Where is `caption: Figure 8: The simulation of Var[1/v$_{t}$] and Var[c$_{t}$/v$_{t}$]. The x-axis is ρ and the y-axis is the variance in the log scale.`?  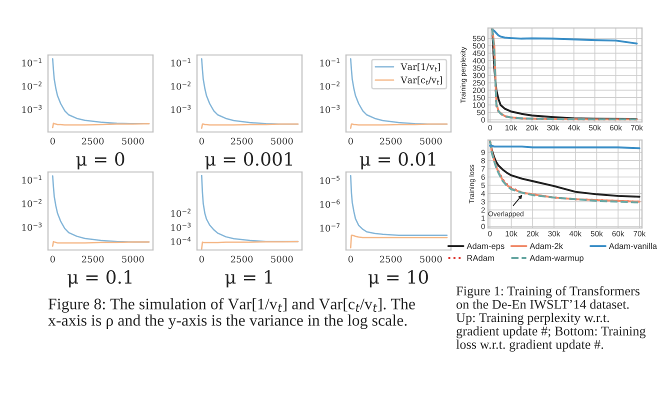
caption: Figure 8: The simulation of Var[1/v$_{t}$] and Var[c$_{t}$/v$_{t}$]. The x-axis is ρ and the y-axis is the variance in the log scale. is located at coordinates (231, 314).